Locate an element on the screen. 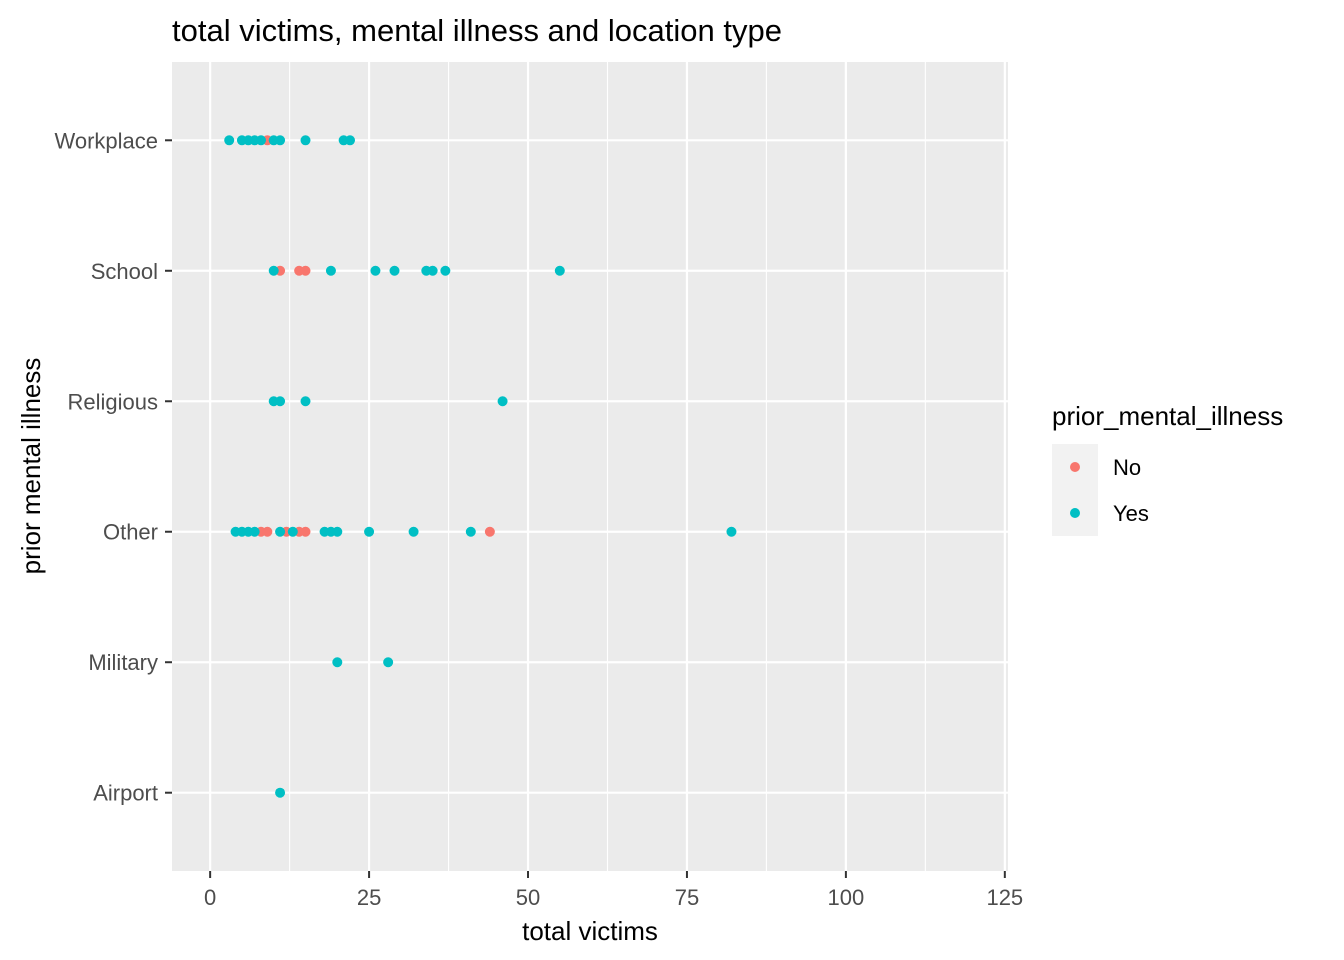 This screenshot has width=1344, height=960. x-tick-label: 50 is located at coordinates (528, 897).